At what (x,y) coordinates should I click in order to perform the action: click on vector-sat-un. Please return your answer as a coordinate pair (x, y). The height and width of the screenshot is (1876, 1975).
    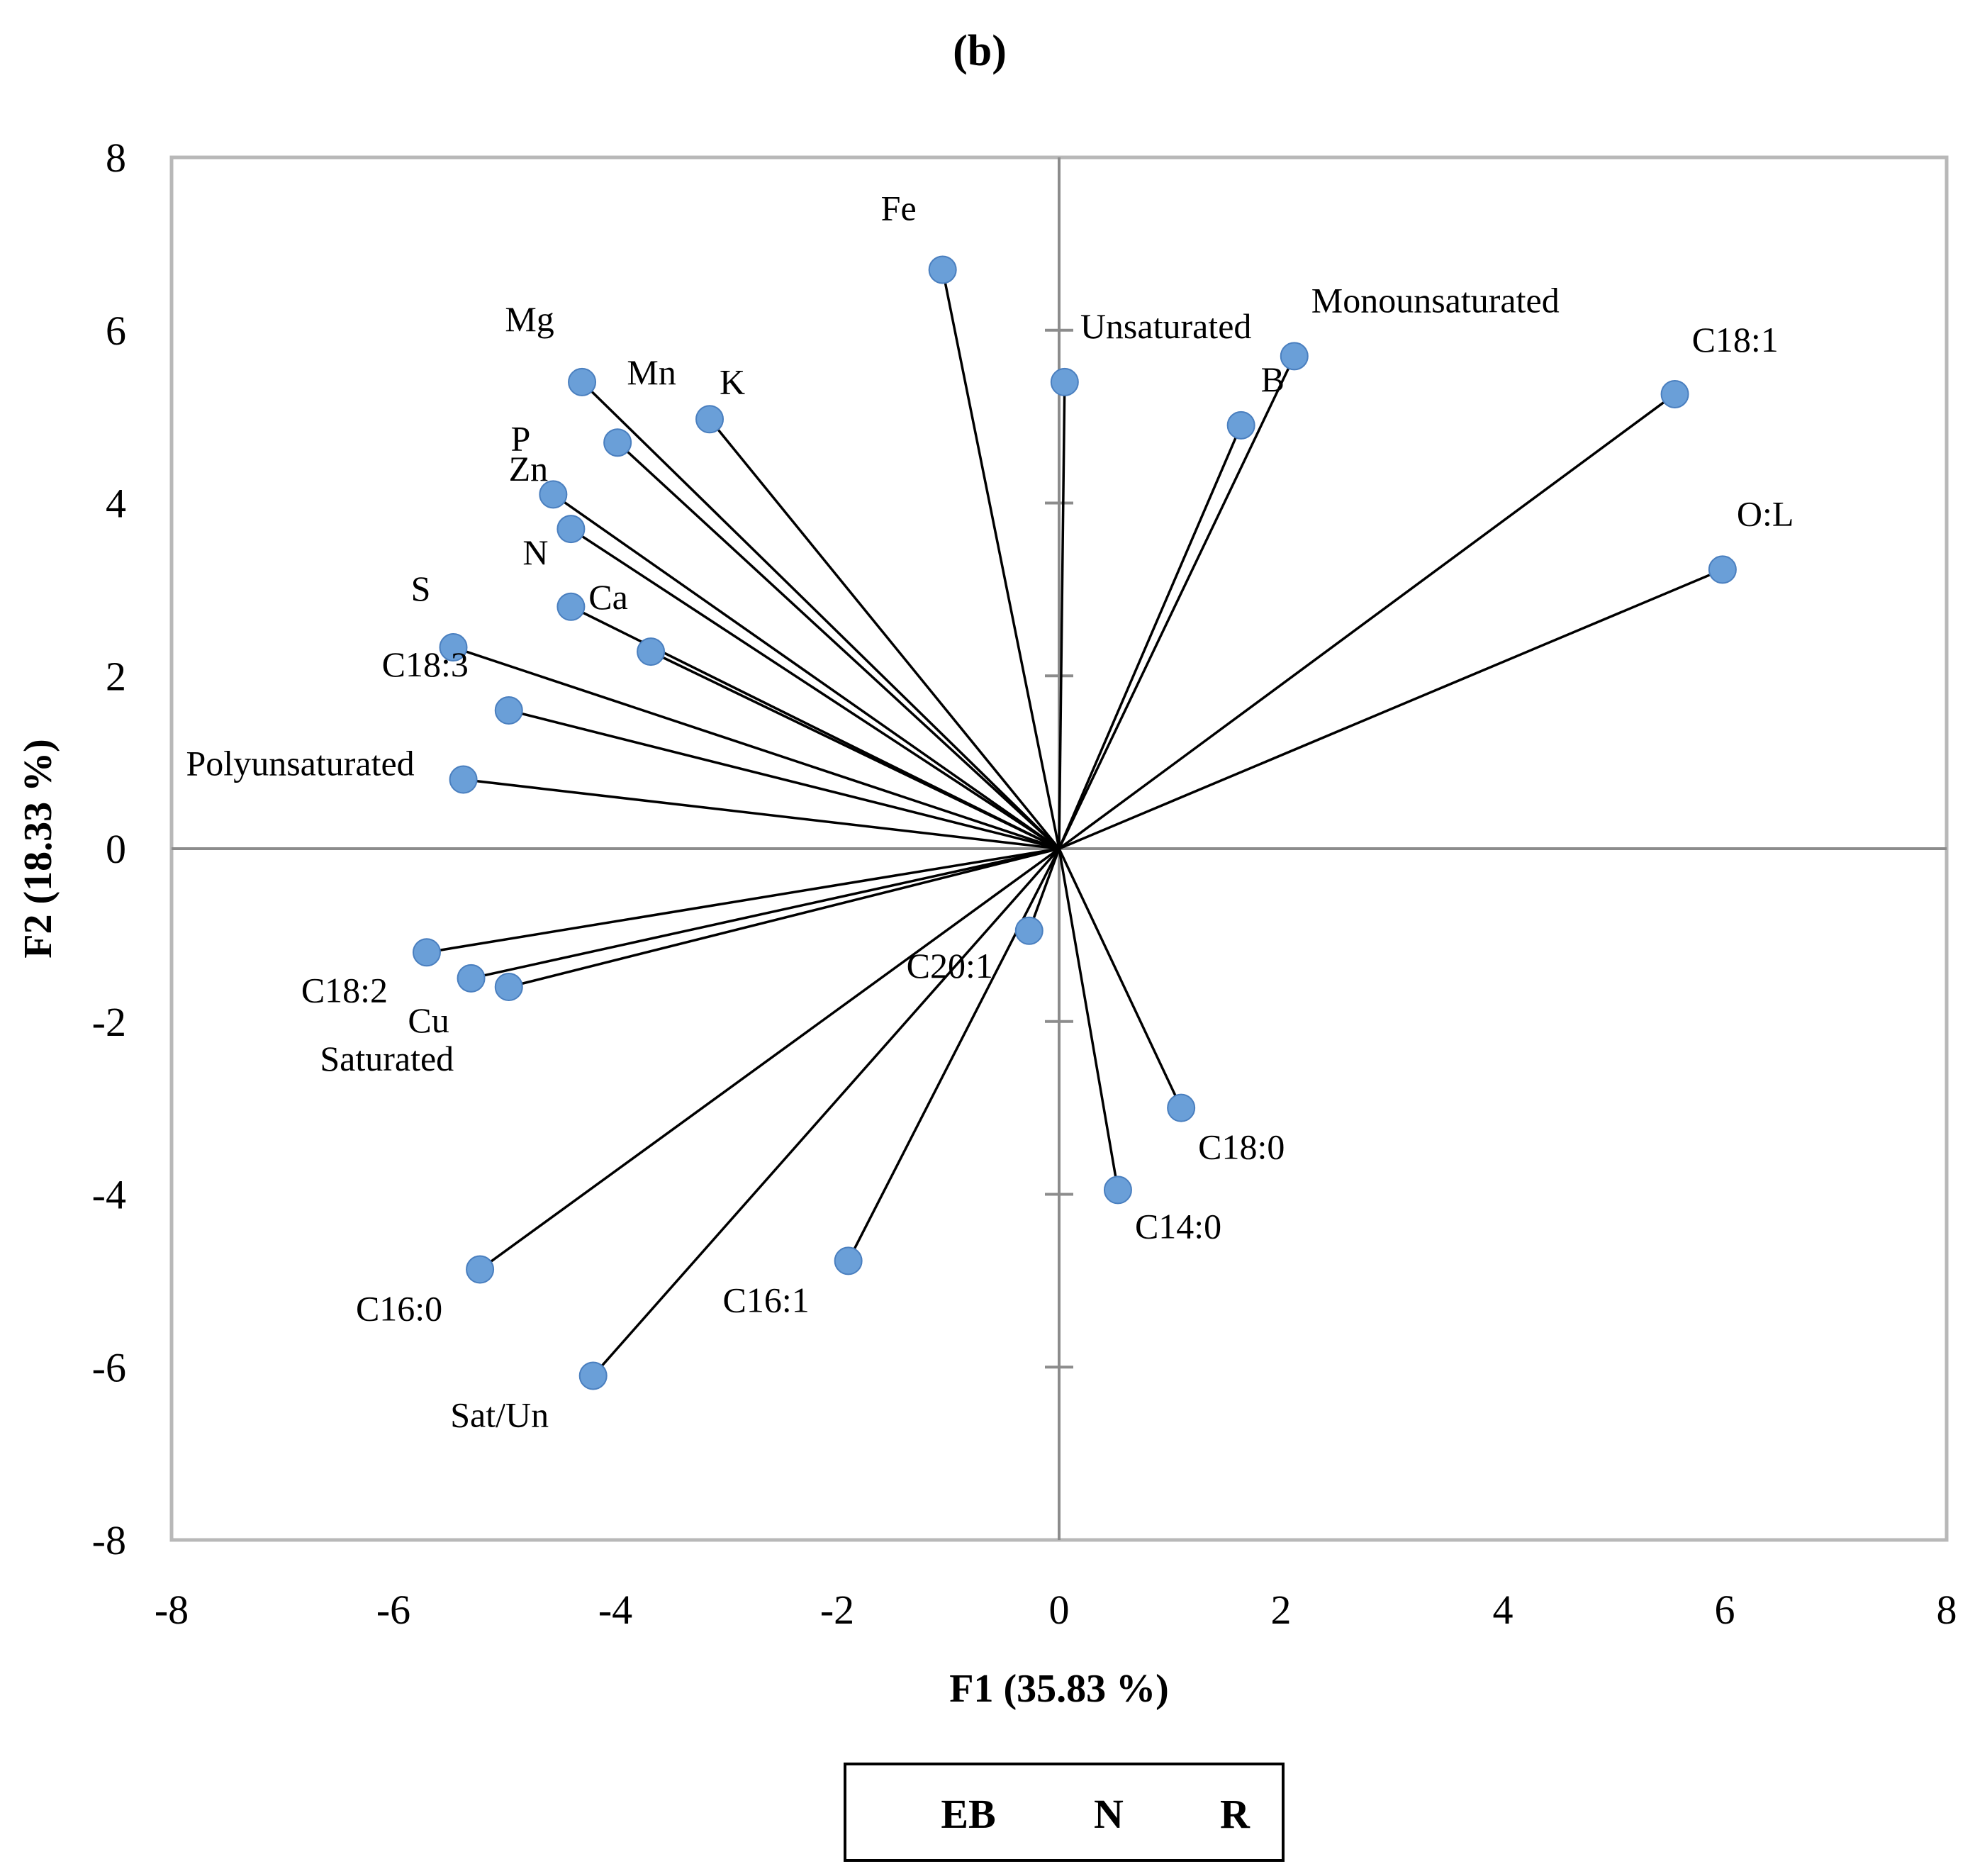
    Looking at the image, I should click on (826, 1112).